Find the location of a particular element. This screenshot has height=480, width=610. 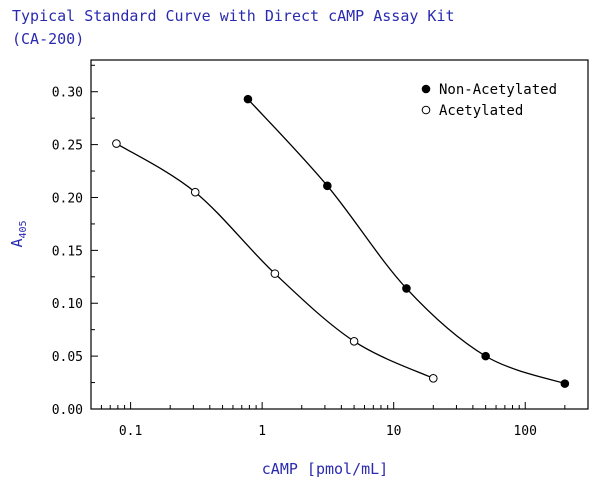

y-tick-label: 0.20 is located at coordinates (67, 198).